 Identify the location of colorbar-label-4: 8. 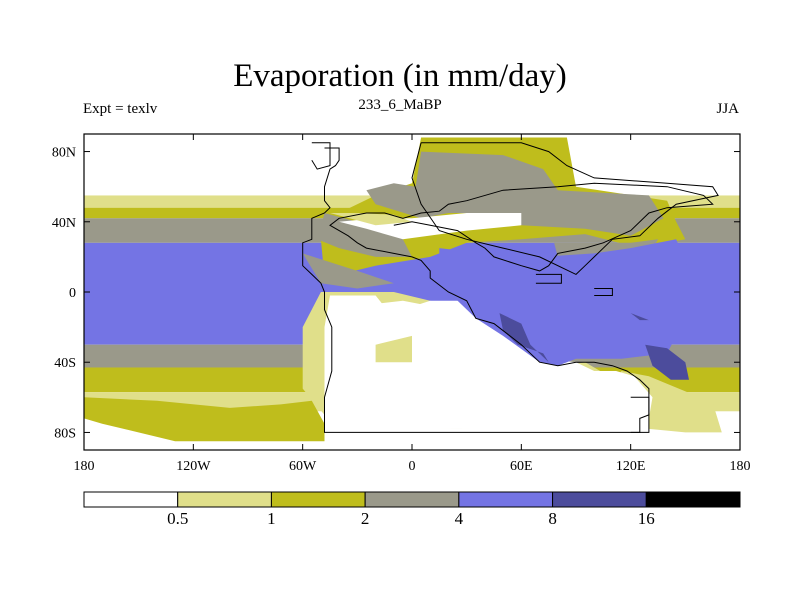
(552, 518).